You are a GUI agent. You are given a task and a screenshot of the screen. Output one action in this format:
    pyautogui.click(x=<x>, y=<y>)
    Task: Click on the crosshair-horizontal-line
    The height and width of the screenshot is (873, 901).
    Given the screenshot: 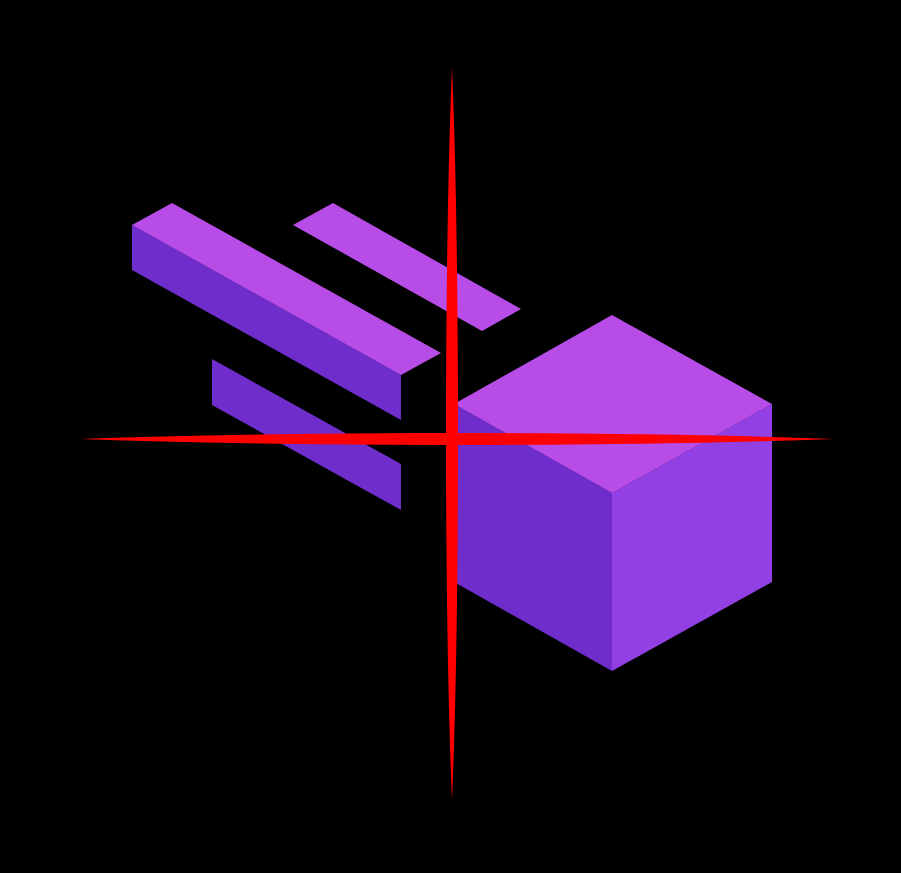 What is the action you would take?
    pyautogui.click(x=457, y=439)
    